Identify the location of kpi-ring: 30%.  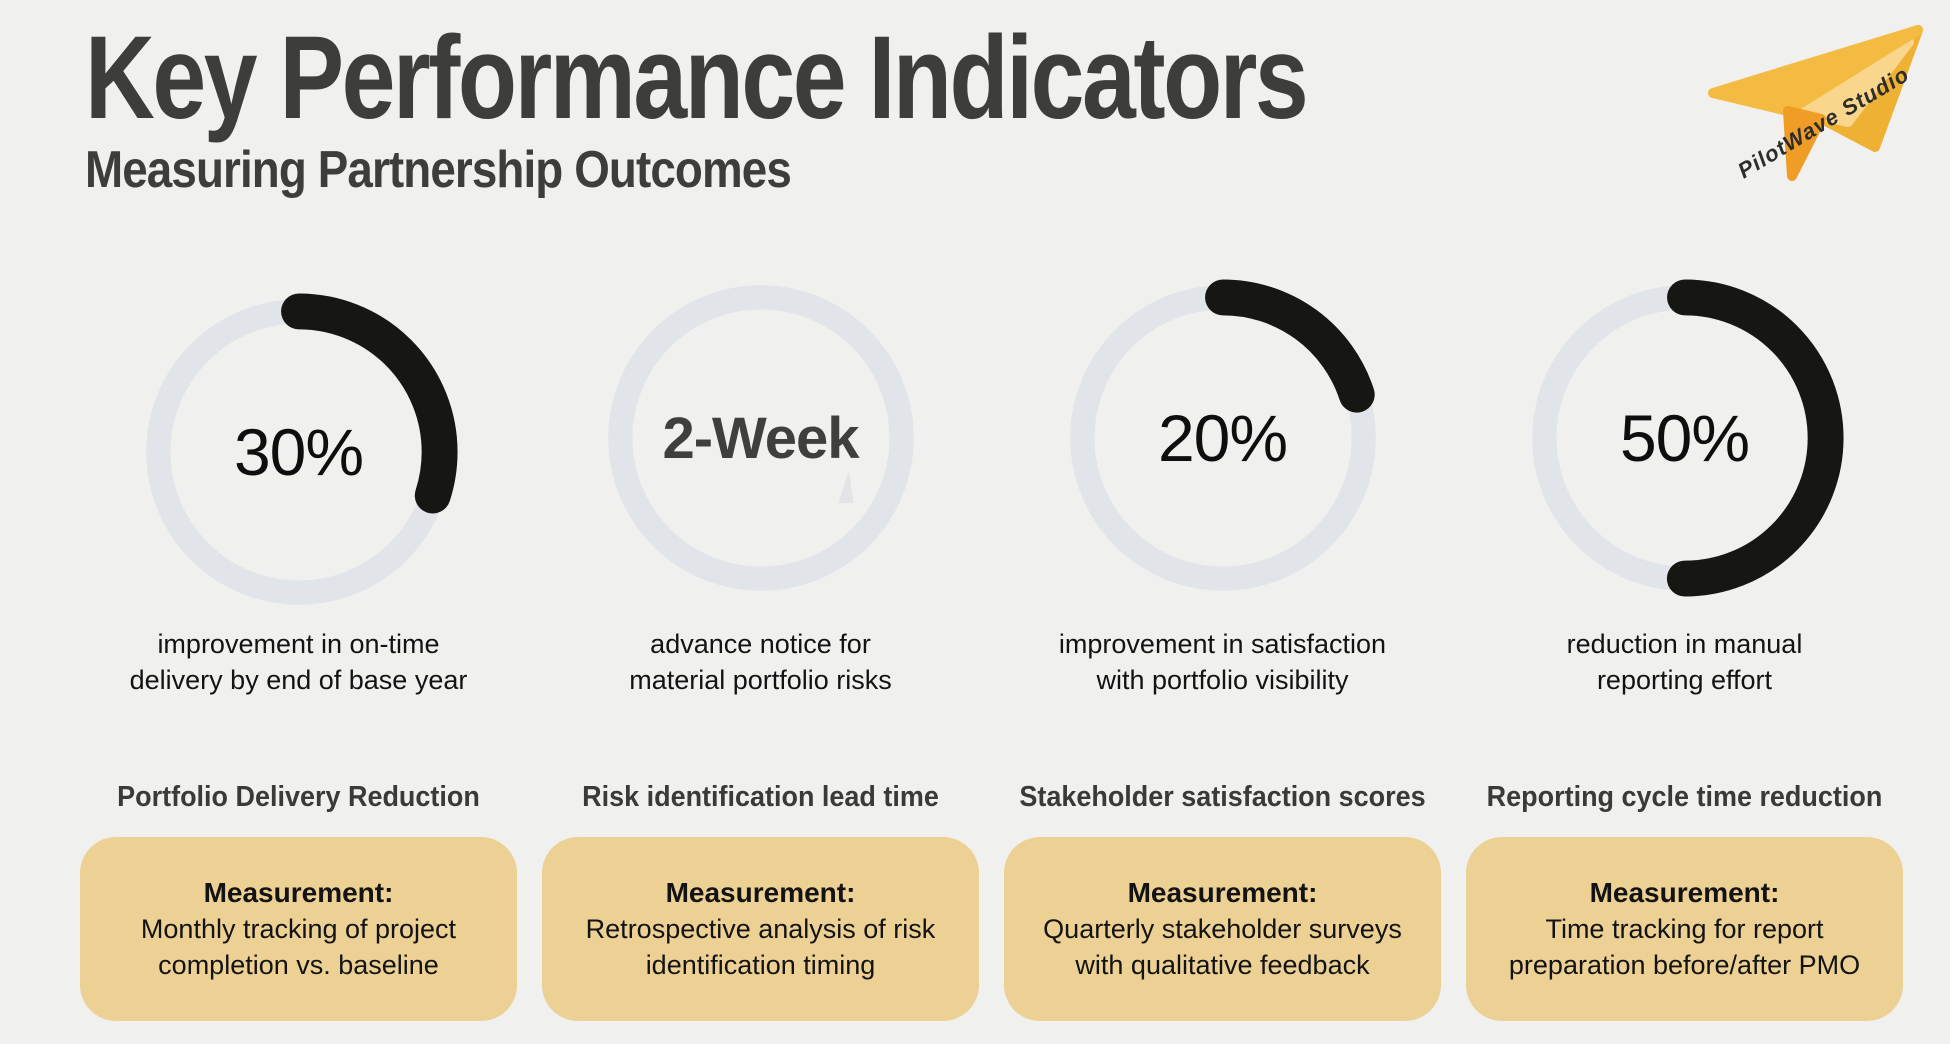
(299, 452).